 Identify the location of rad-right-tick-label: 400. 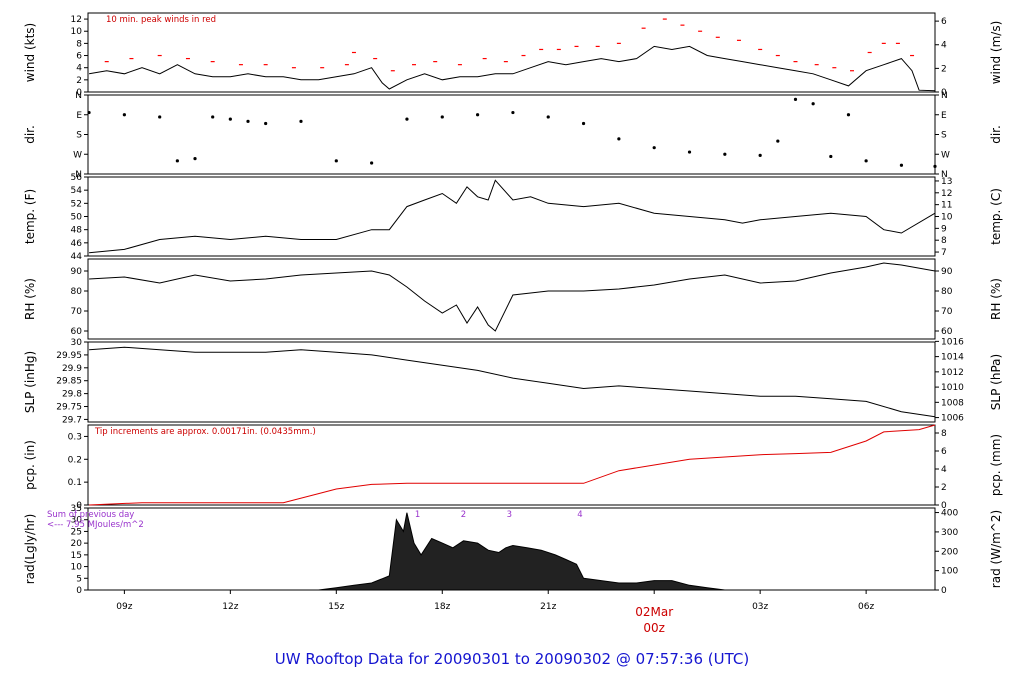
(949, 514).